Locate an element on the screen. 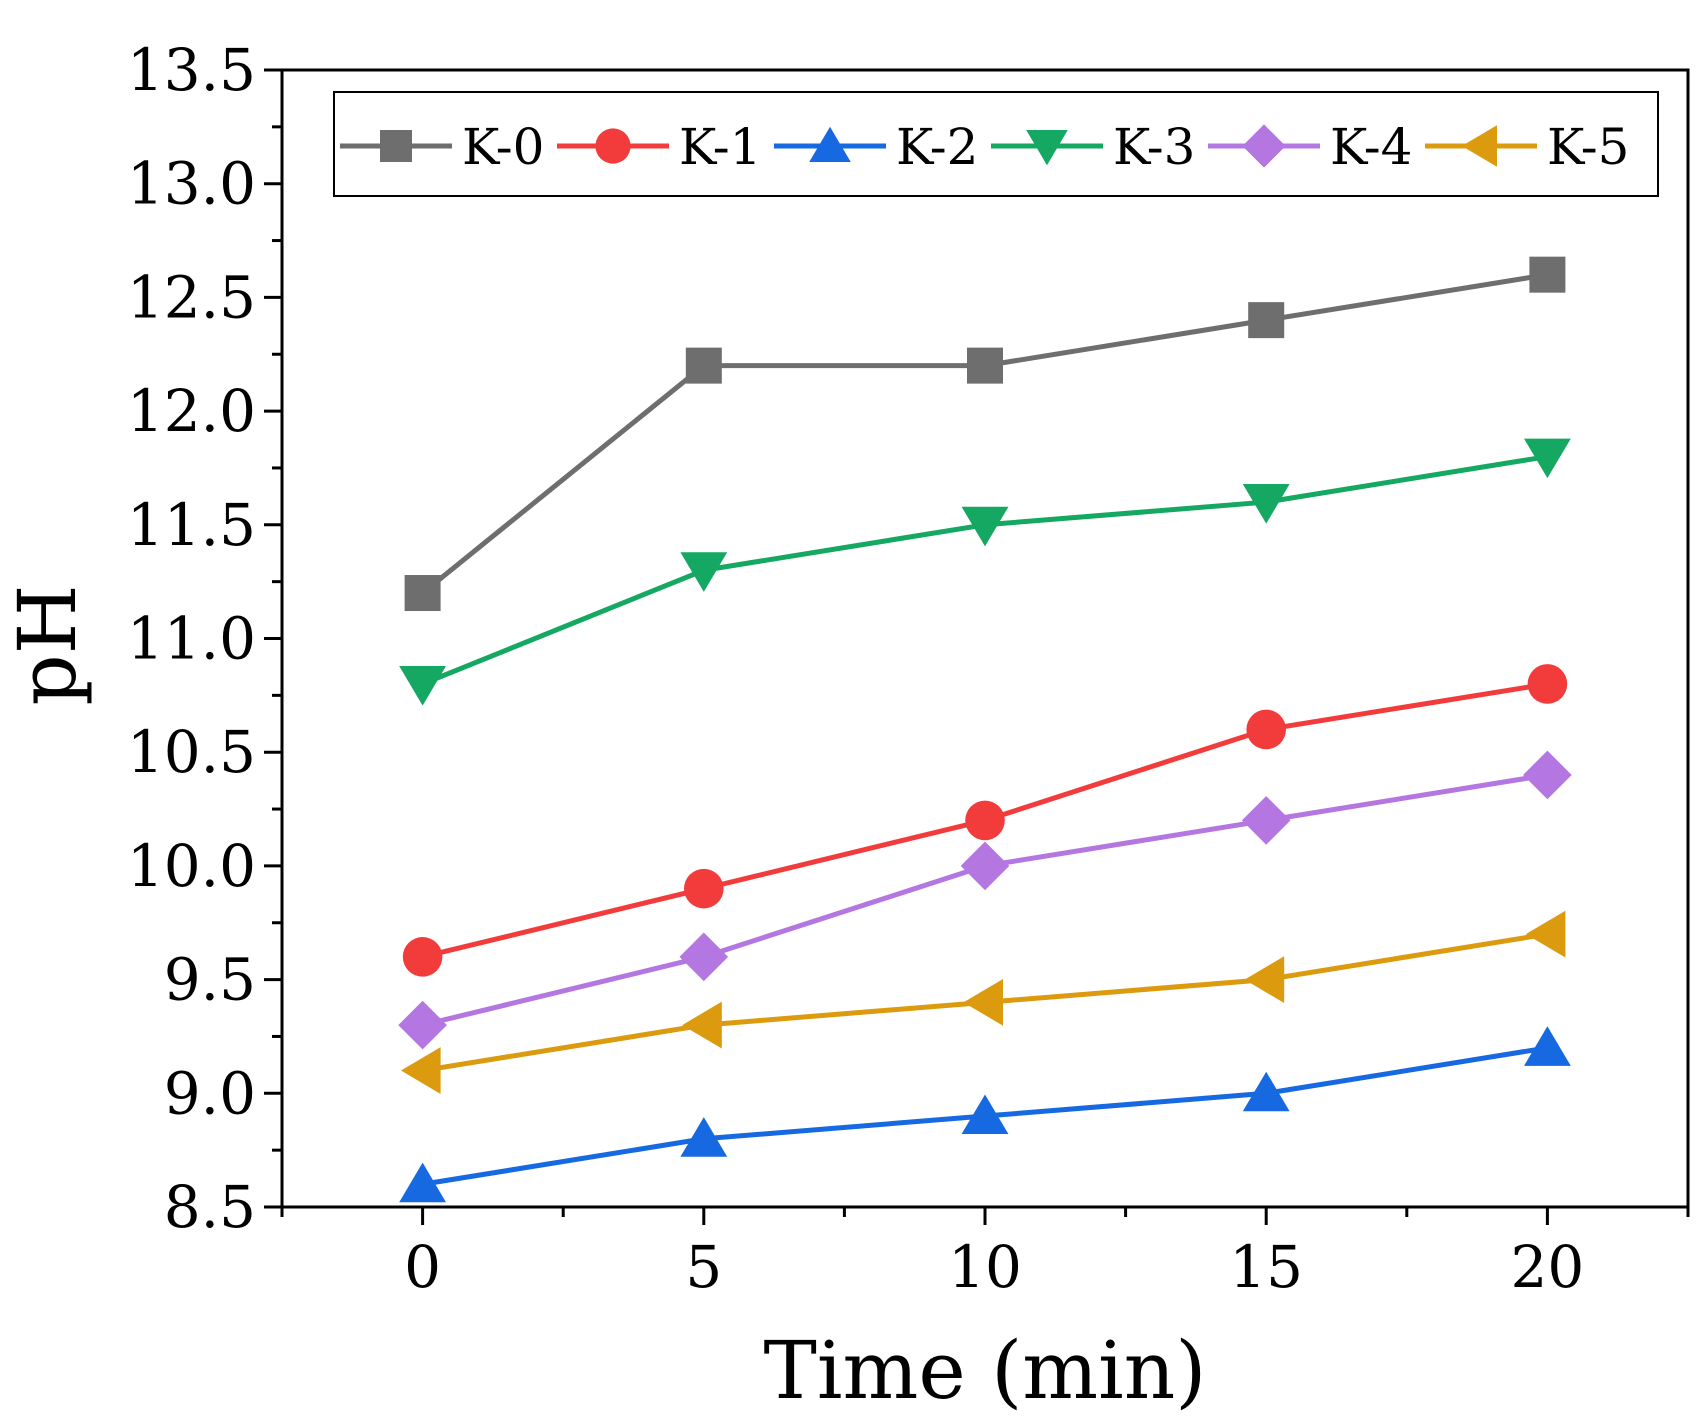 The height and width of the screenshot is (1425, 1698). x-tick-label: 10 is located at coordinates (985, 1267).